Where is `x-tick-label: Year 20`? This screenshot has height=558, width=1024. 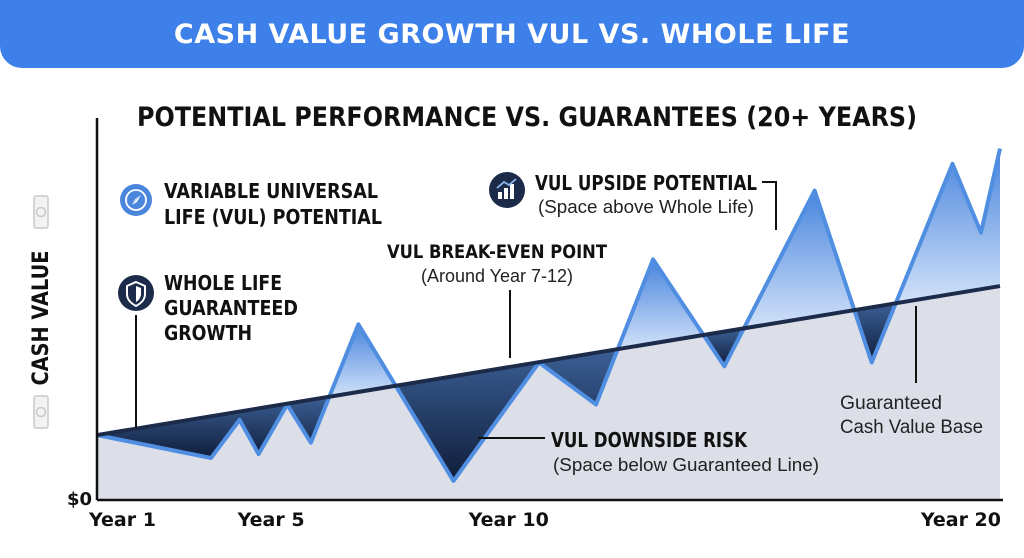 x-tick-label: Year 20 is located at coordinates (960, 520).